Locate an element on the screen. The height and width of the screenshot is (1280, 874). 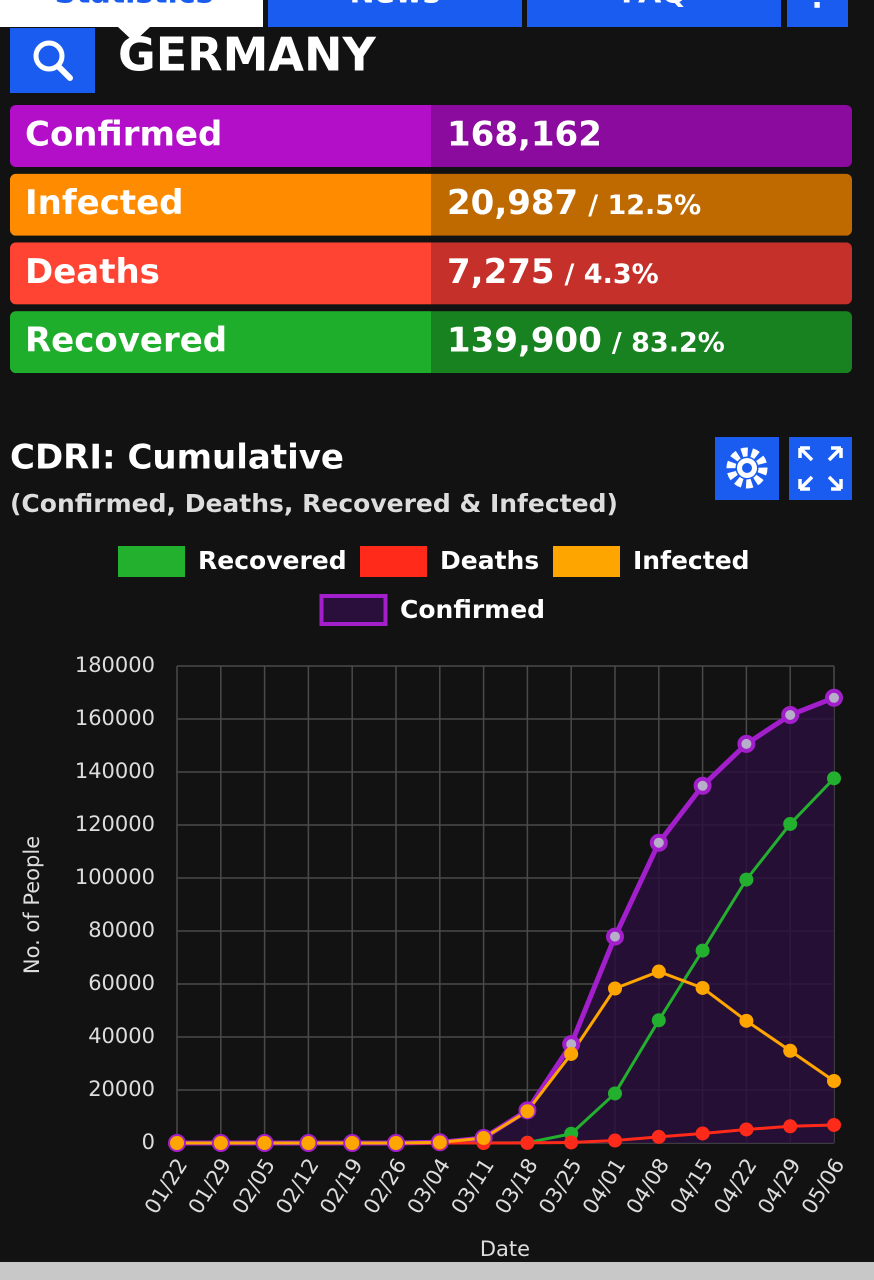
legend-label: Recovered is located at coordinates (272, 560).